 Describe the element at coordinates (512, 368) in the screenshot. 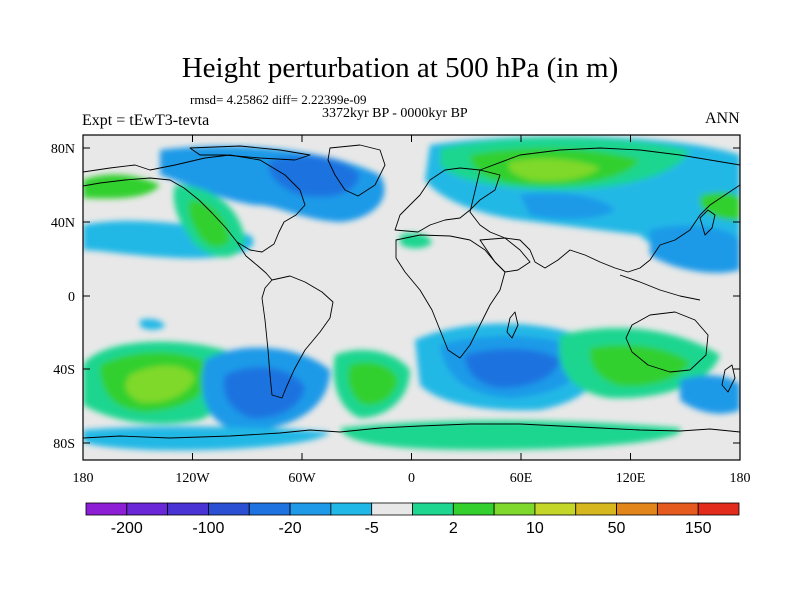

I see `contour-io-deep` at that location.